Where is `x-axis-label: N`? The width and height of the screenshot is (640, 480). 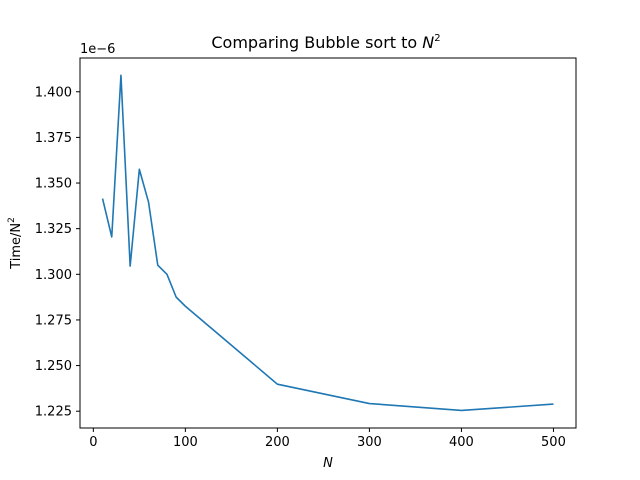
x-axis-label: N is located at coordinates (328, 463).